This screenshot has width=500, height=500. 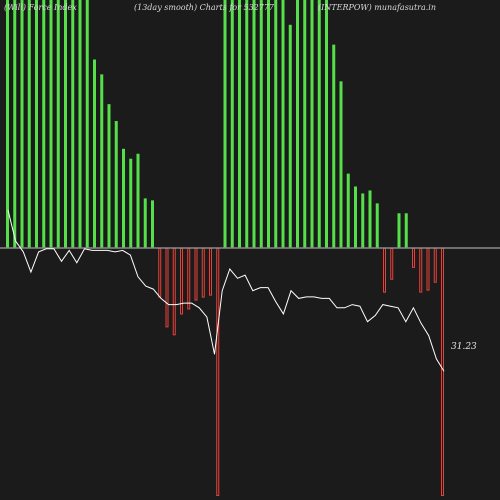 What do you see at coordinates (204, 7) in the screenshot?
I see `header-chart-title: (13day smooth) Charts for 532777` at bounding box center [204, 7].